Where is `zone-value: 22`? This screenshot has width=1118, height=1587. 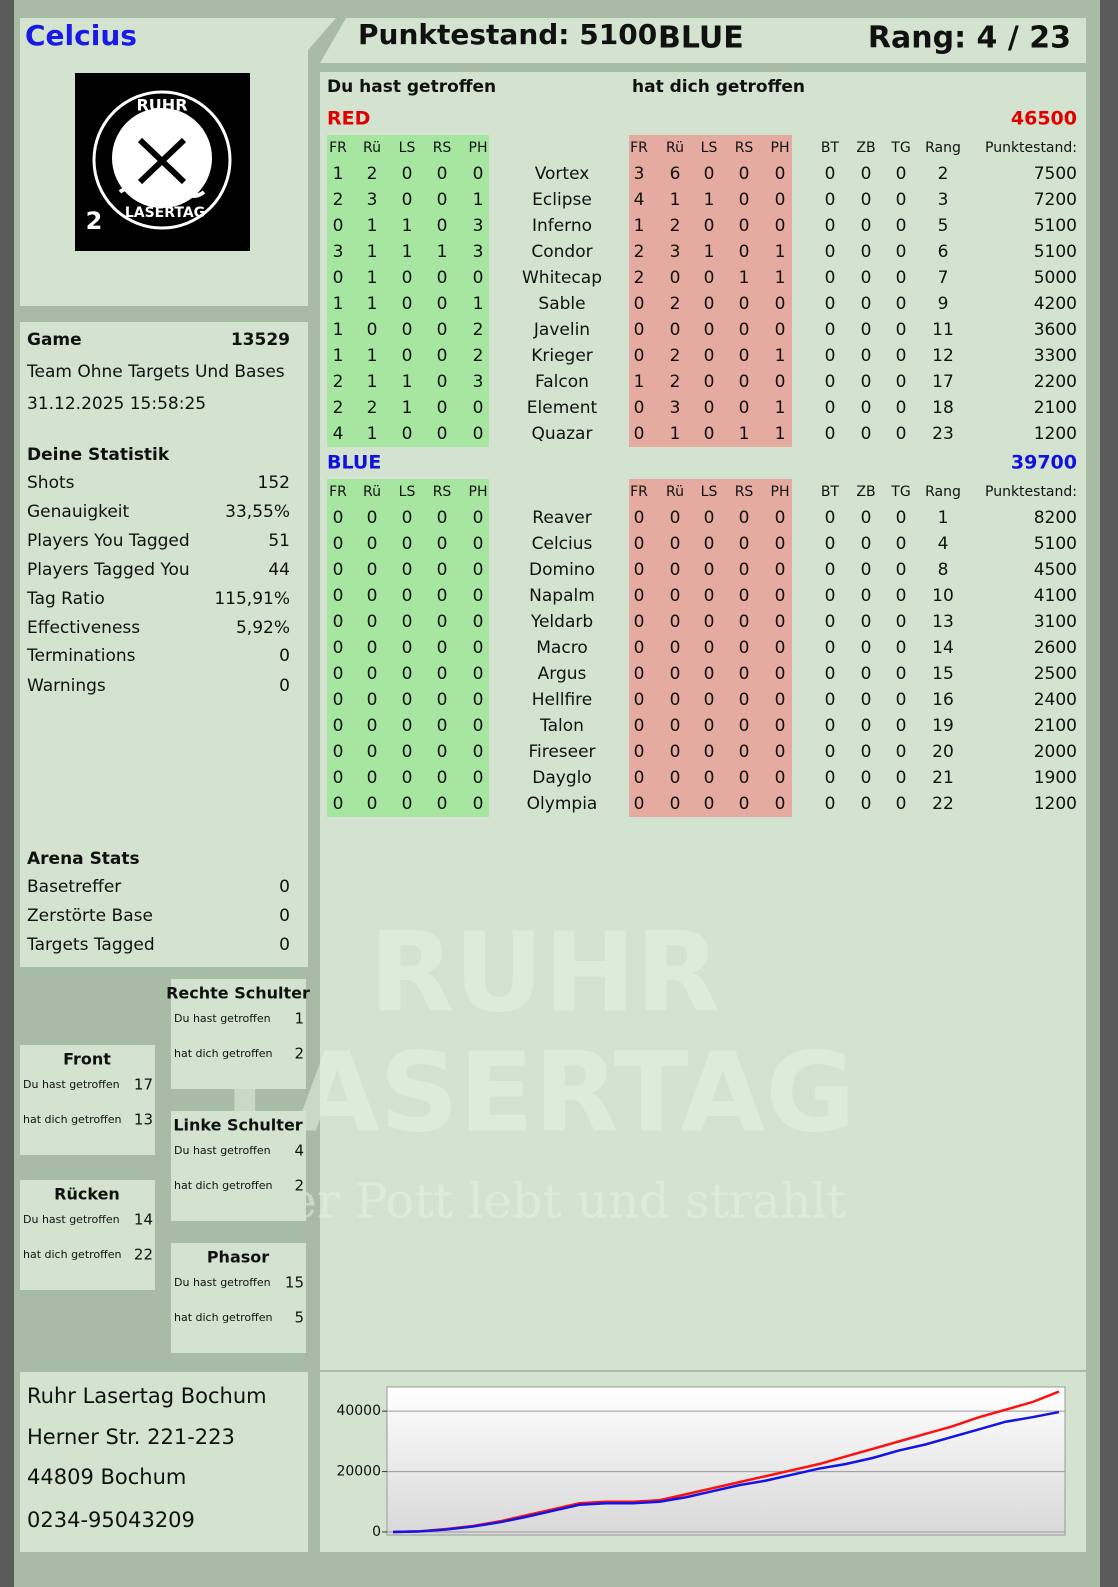
zone-value: 22 is located at coordinates (143, 1255).